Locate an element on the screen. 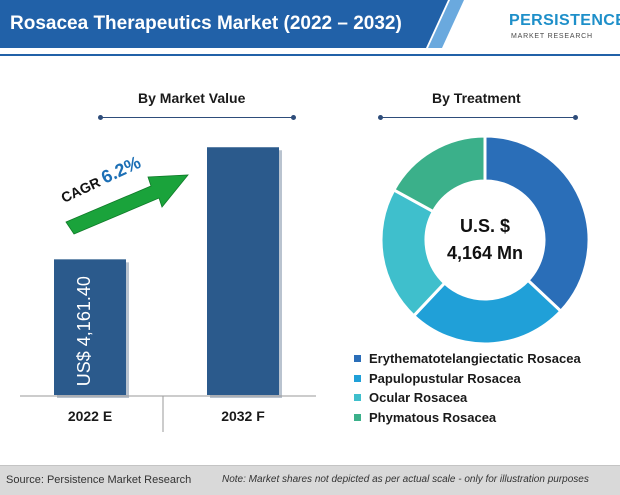 The image size is (620, 495). center-label-value: 4,164 Mn is located at coordinates (485, 253).